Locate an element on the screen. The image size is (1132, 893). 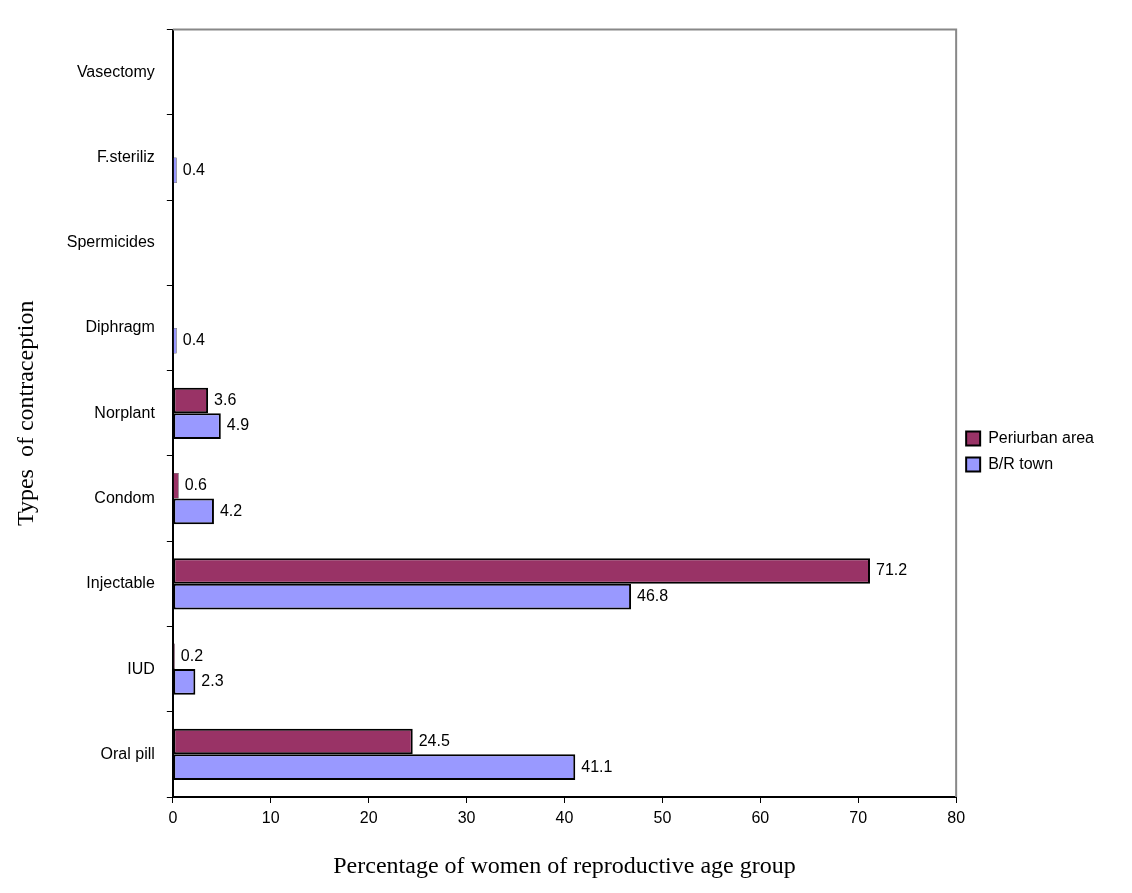
x-tick-label: 10 is located at coordinates (270, 818).